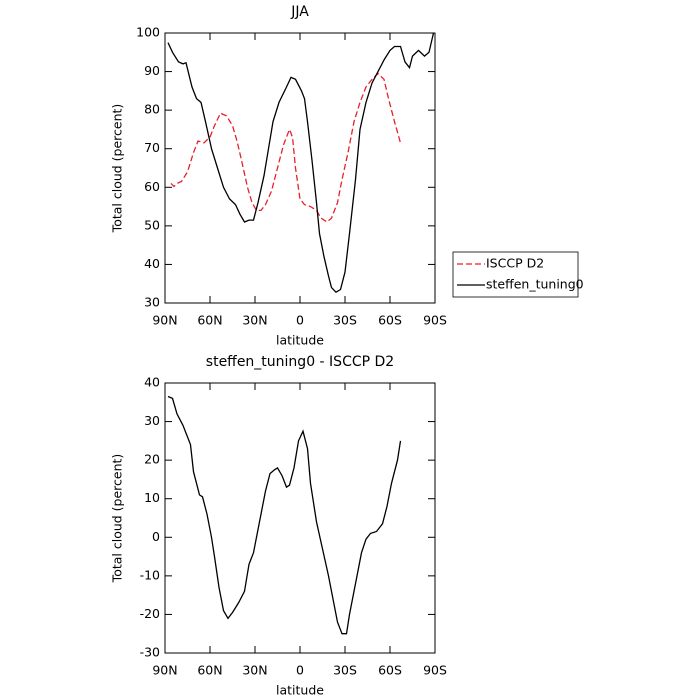 The width and height of the screenshot is (700, 700). Describe the element at coordinates (152, 186) in the screenshot. I see `y-tick-label: 60` at that location.